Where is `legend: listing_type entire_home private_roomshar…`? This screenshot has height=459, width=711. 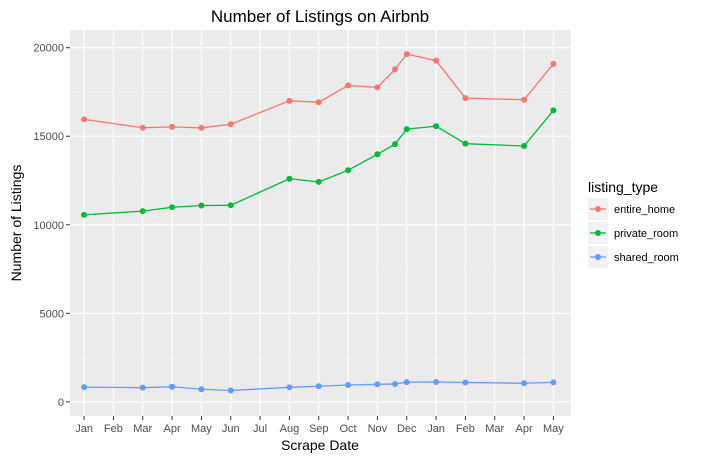 legend: listing_type entire_home private_roomshar… is located at coordinates (633, 223).